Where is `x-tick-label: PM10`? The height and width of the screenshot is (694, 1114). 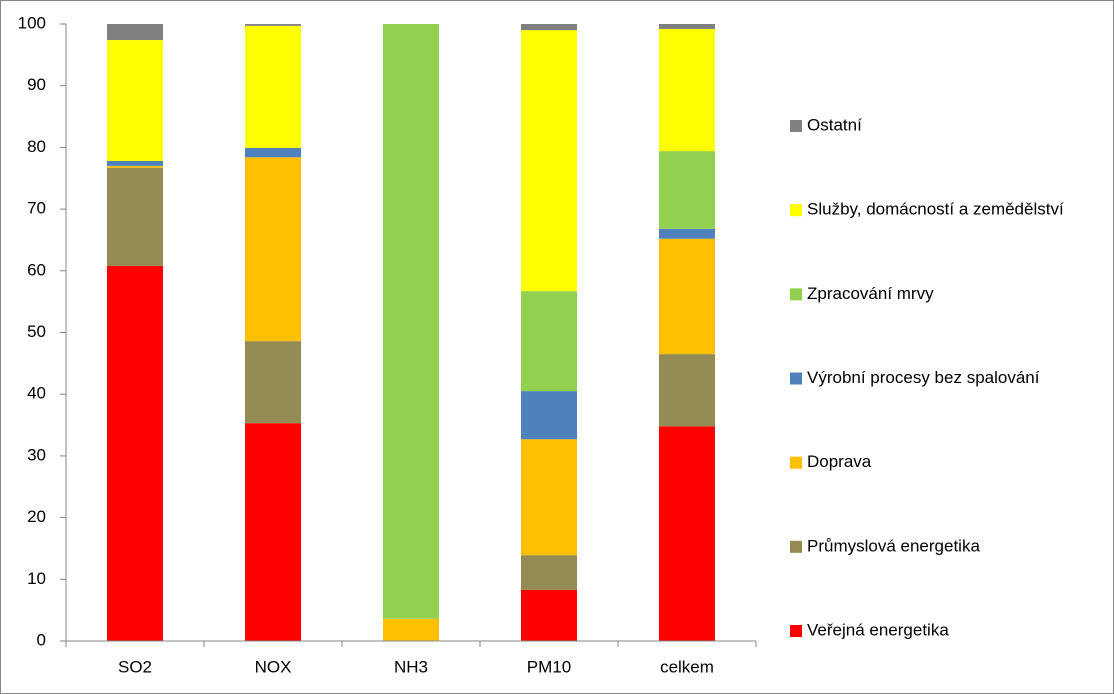
x-tick-label: PM10 is located at coordinates (549, 666).